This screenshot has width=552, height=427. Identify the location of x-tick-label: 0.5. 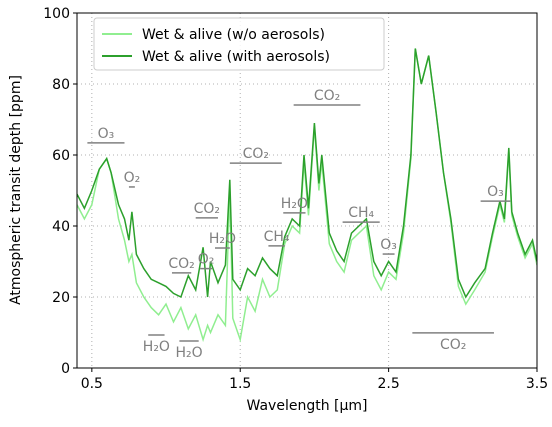
(92, 384).